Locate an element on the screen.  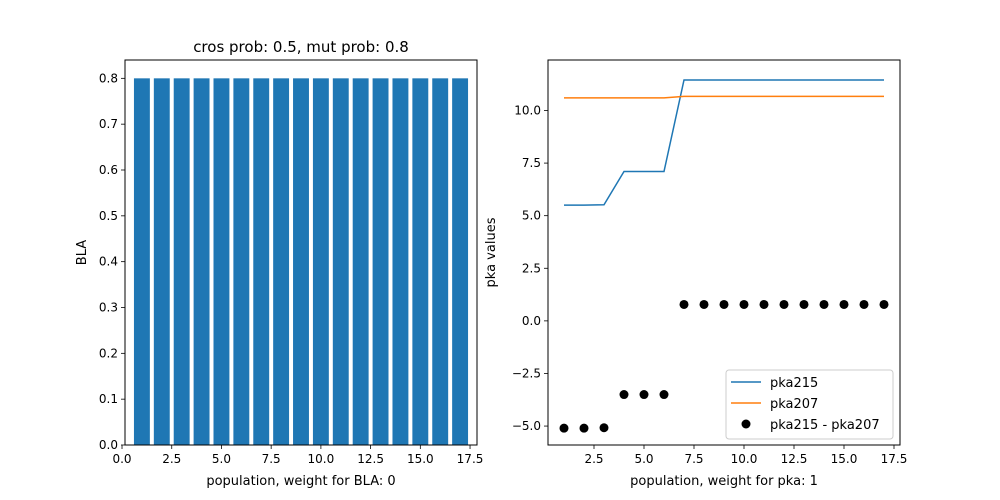
bar-chart-y-tick-label: 0.5 is located at coordinates (108, 216).